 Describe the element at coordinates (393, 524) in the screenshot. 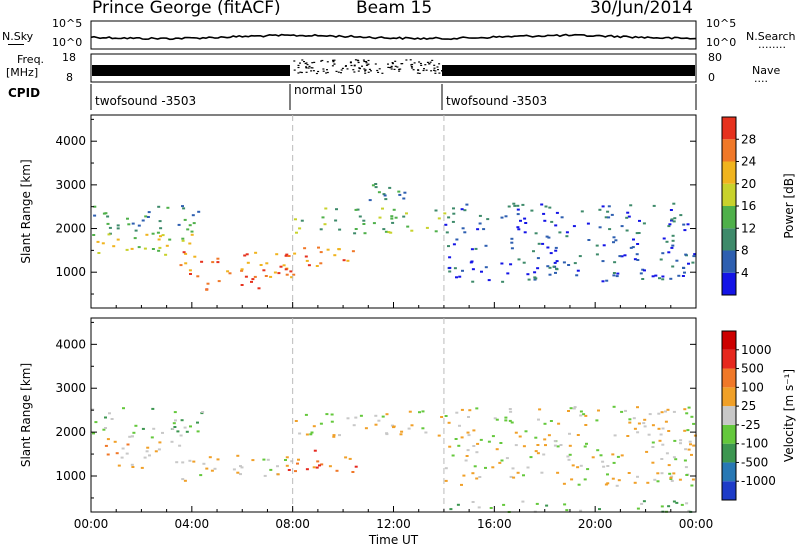

I see `x-tick-label: 12:00` at that location.